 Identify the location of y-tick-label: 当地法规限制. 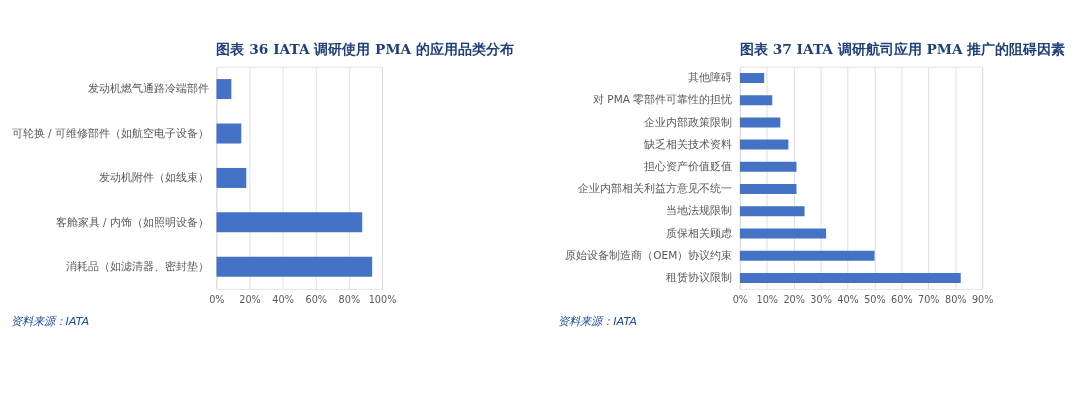
(699, 210).